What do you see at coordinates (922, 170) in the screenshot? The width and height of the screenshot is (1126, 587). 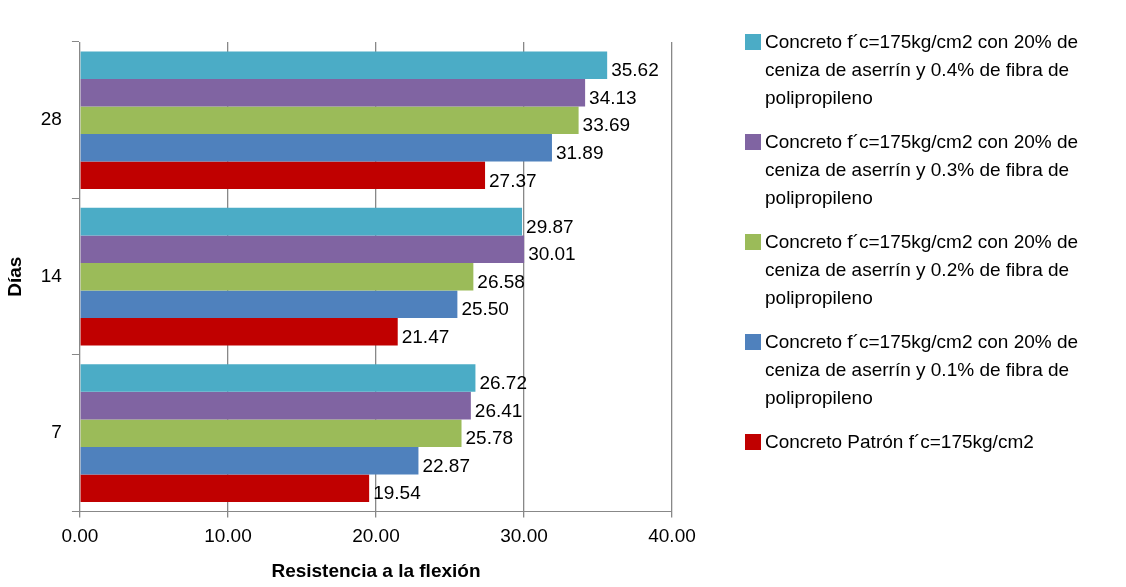 I see `legend-label: Concreto f´c=175kg/cm2 con 20% de ceniza de aserrín y 0.3% de fibra de polipropileno` at bounding box center [922, 170].